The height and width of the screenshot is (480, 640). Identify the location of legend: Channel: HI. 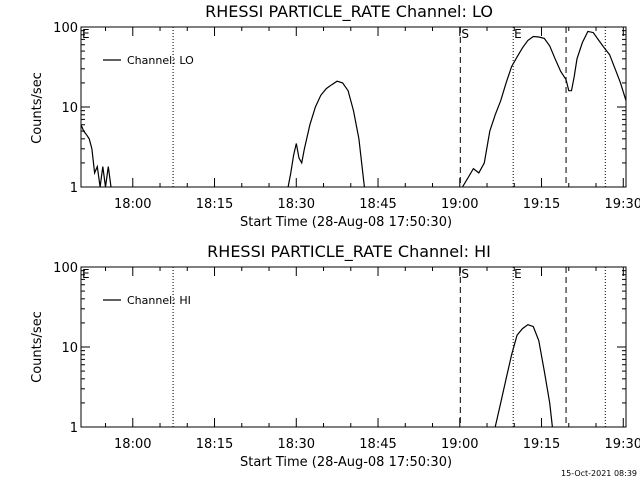
(147, 300).